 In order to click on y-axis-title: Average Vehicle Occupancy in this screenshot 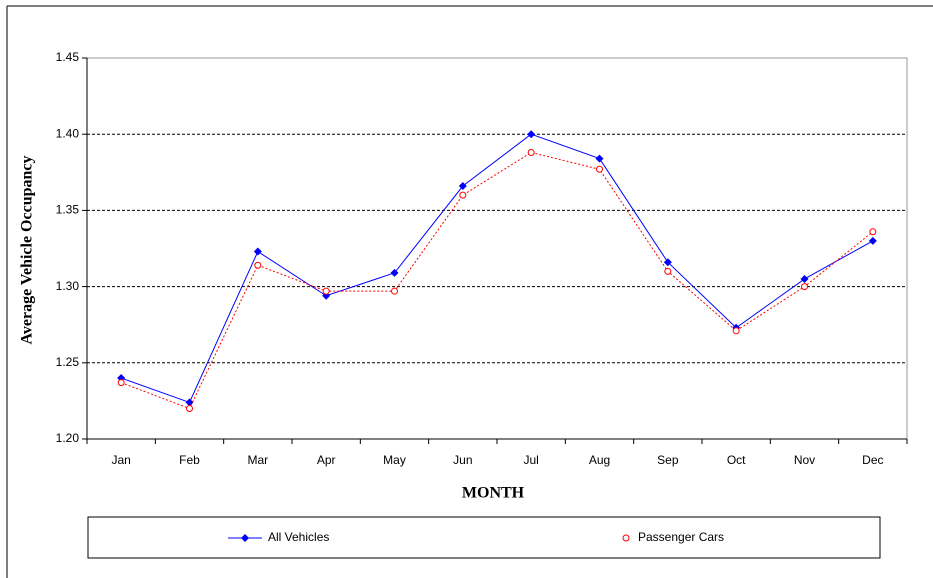, I will do `click(27, 249)`.